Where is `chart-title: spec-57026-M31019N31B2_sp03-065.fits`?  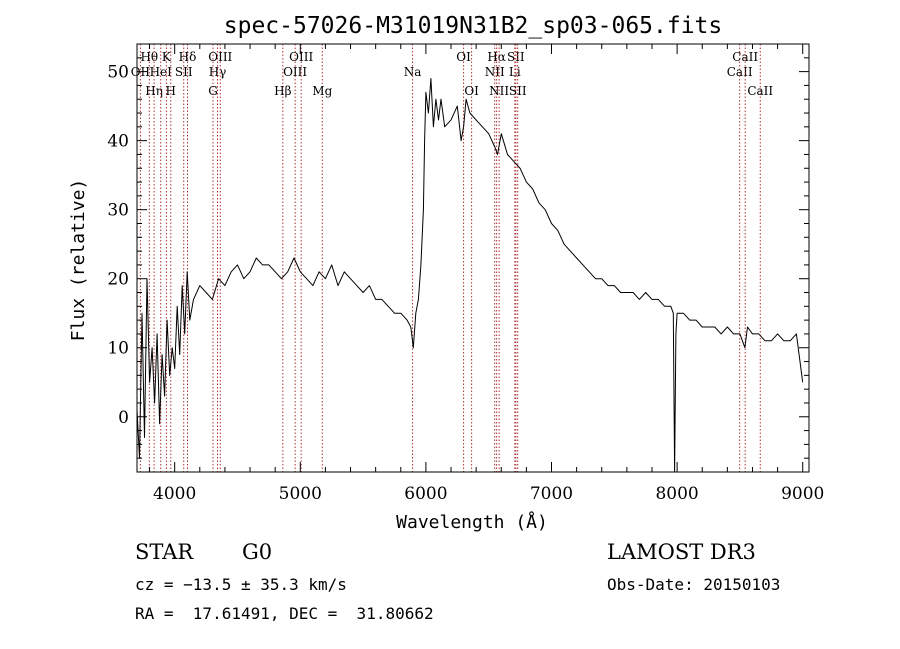 chart-title: spec-57026-M31019N31B2_sp03-065.fits is located at coordinates (473, 26).